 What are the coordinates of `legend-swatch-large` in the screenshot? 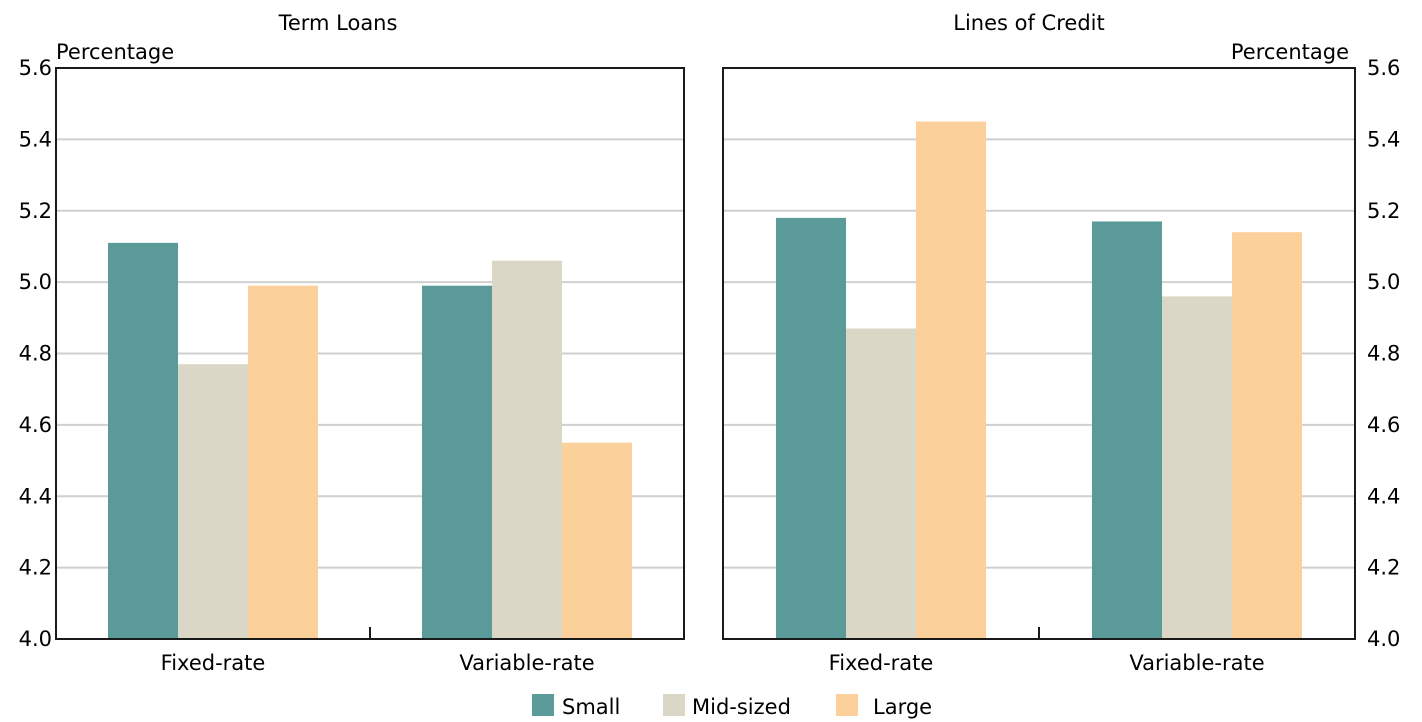 It's located at (847, 705).